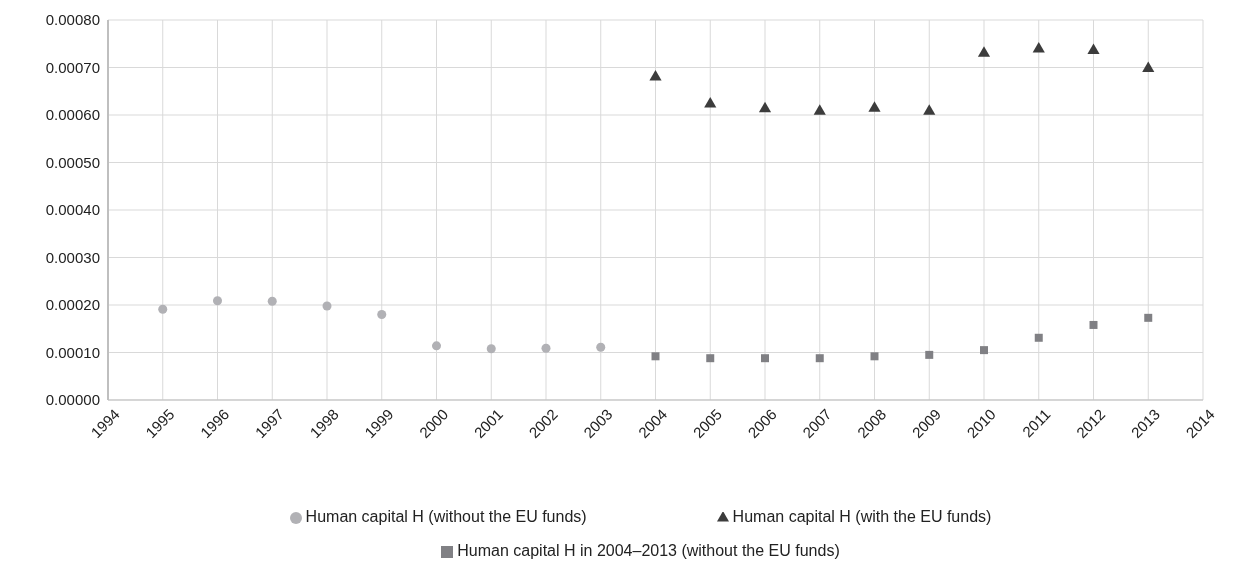 Image resolution: width=1240 pixels, height=587 pixels. Describe the element at coordinates (72, 210) in the screenshot. I see `y-tick-label: 0.00040` at that location.